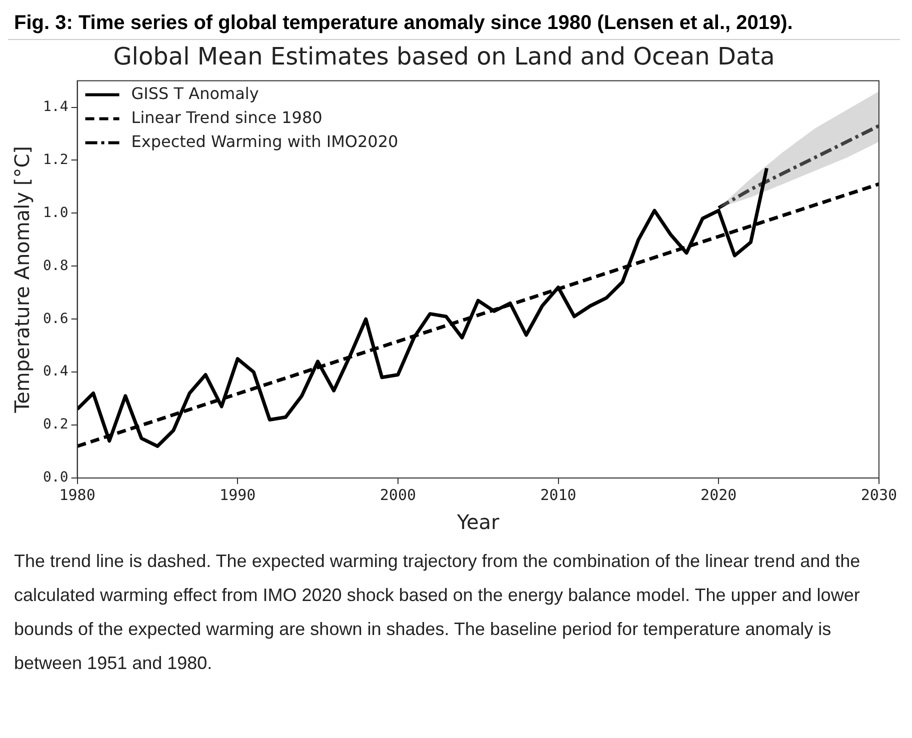  I want to click on chart-title: Global Mean Estimates based on Land and Ocean Data, so click(444, 56).